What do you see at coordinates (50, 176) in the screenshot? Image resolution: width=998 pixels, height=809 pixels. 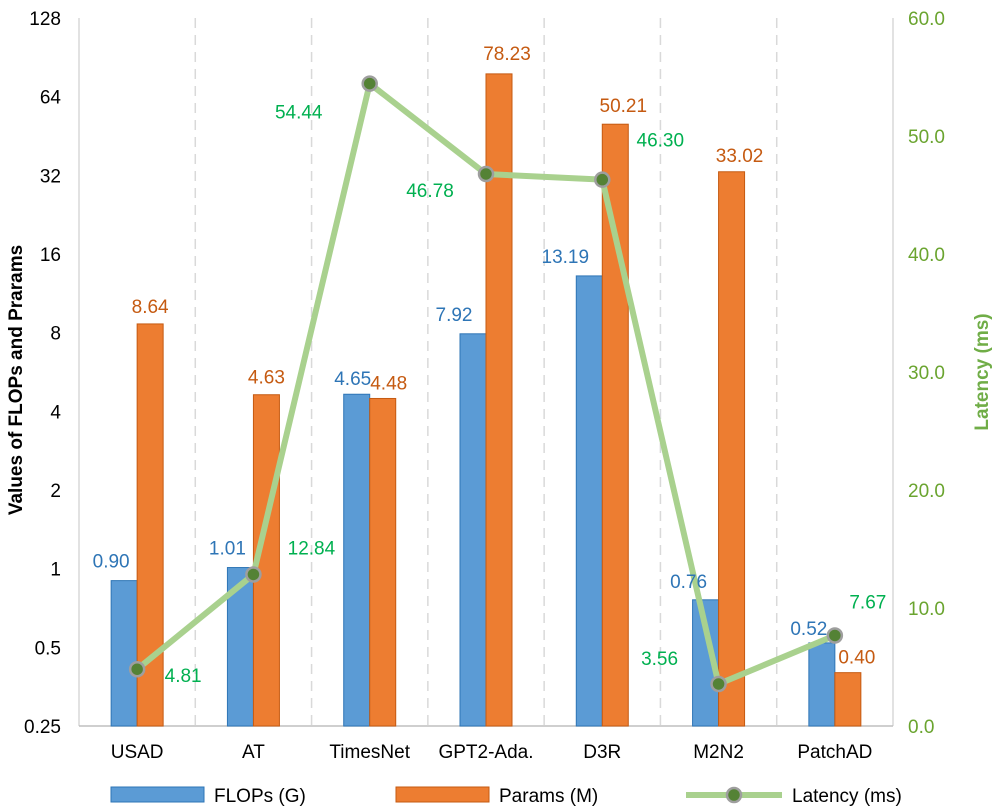 I see `y-left-tick-label: 32` at bounding box center [50, 176].